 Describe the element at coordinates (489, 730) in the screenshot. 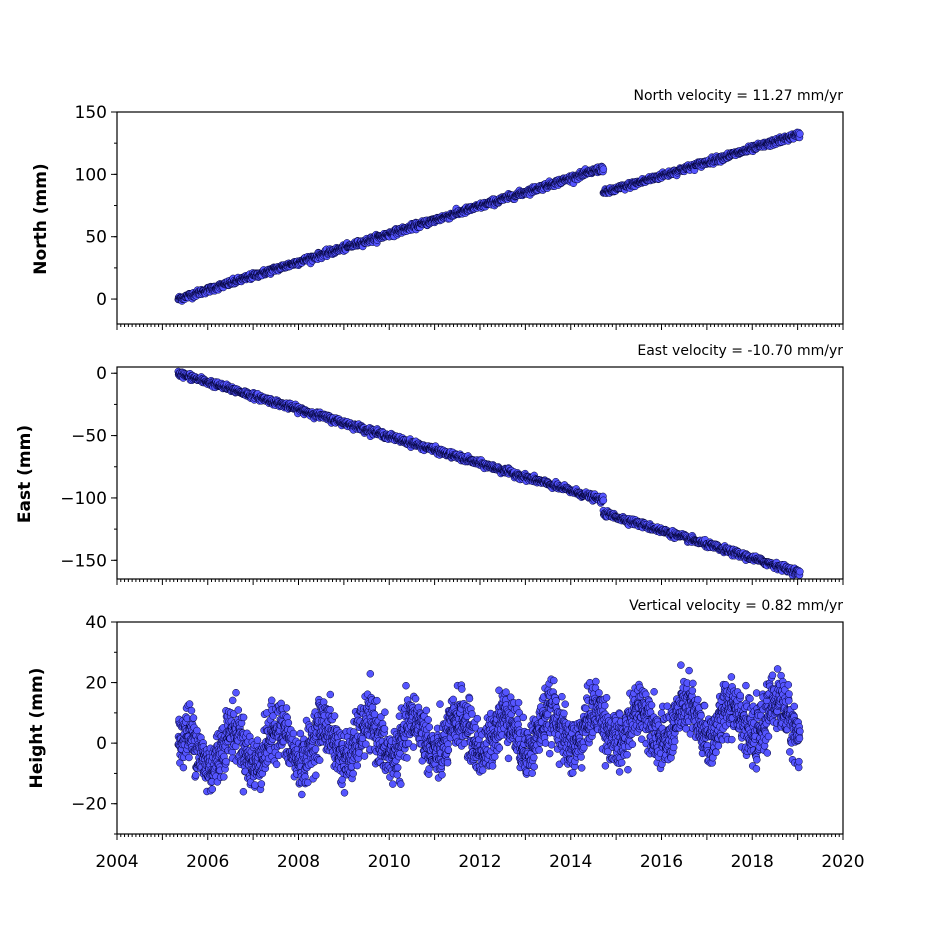

I see `height-points` at that location.